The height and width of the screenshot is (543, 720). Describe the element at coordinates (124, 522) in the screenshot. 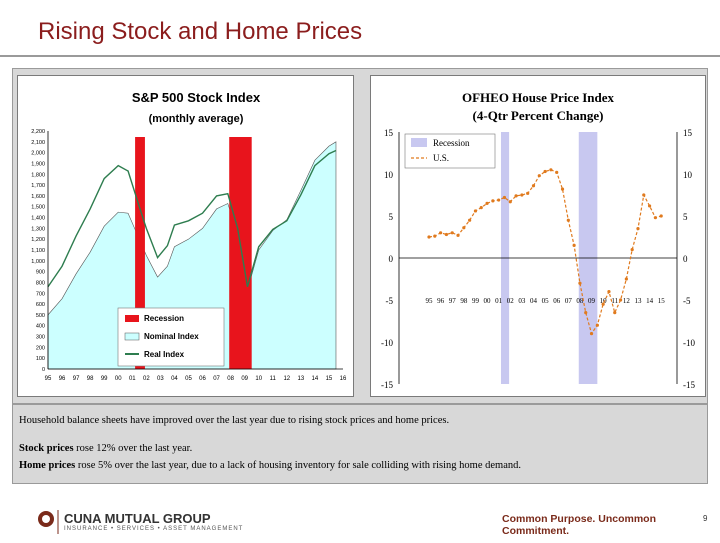

I see `logo-mark-icon: CUNA MUTUAL GROUP` at that location.